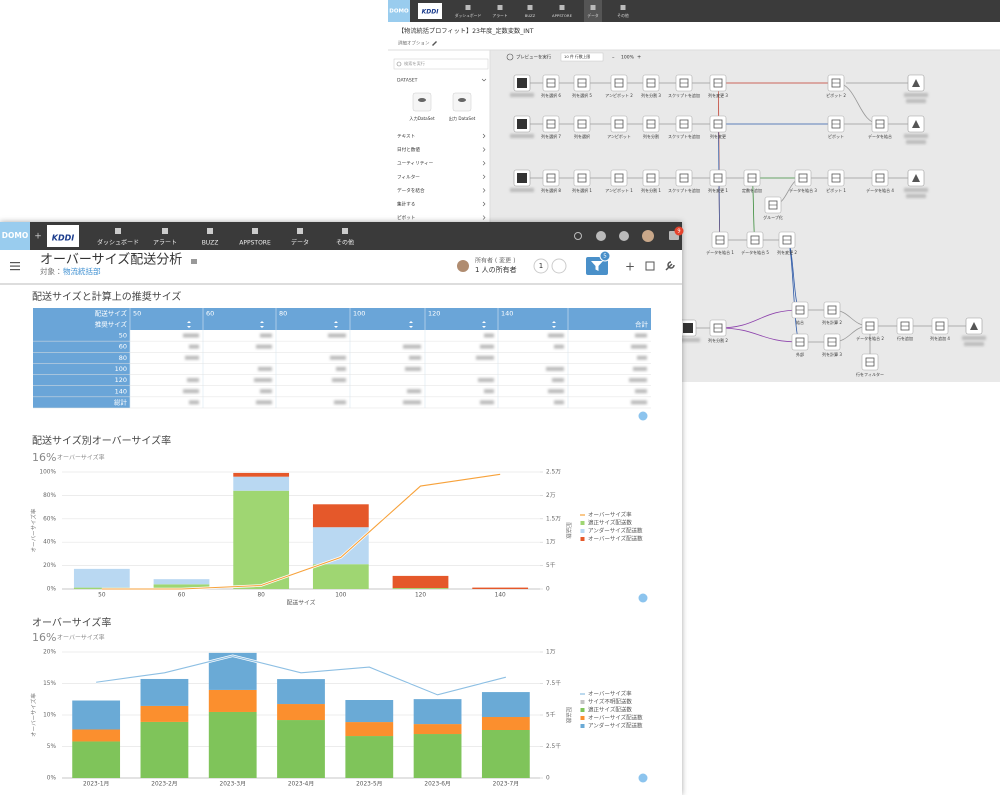 Image resolution: width=1000 pixels, height=795 pixels. Describe the element at coordinates (720, 252) in the screenshot. I see `etl-node-label: データを結合 1` at that location.